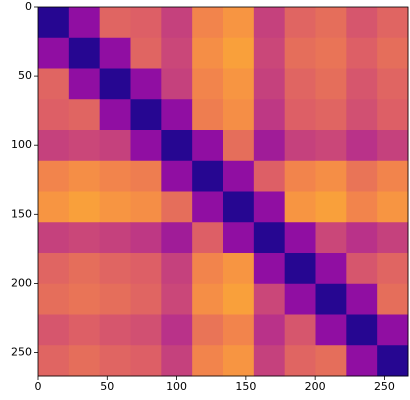  Describe the element at coordinates (107, 386) in the screenshot. I see `x-tick-label: 50` at that location.